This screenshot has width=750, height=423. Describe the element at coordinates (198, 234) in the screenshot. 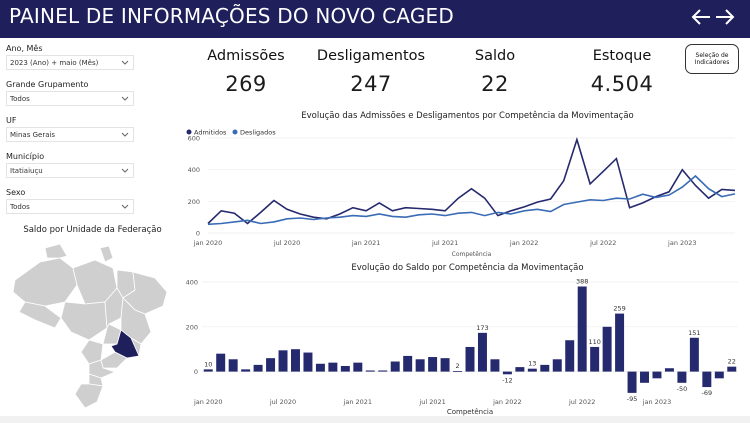

I see `y-tick-label: 0` at that location.